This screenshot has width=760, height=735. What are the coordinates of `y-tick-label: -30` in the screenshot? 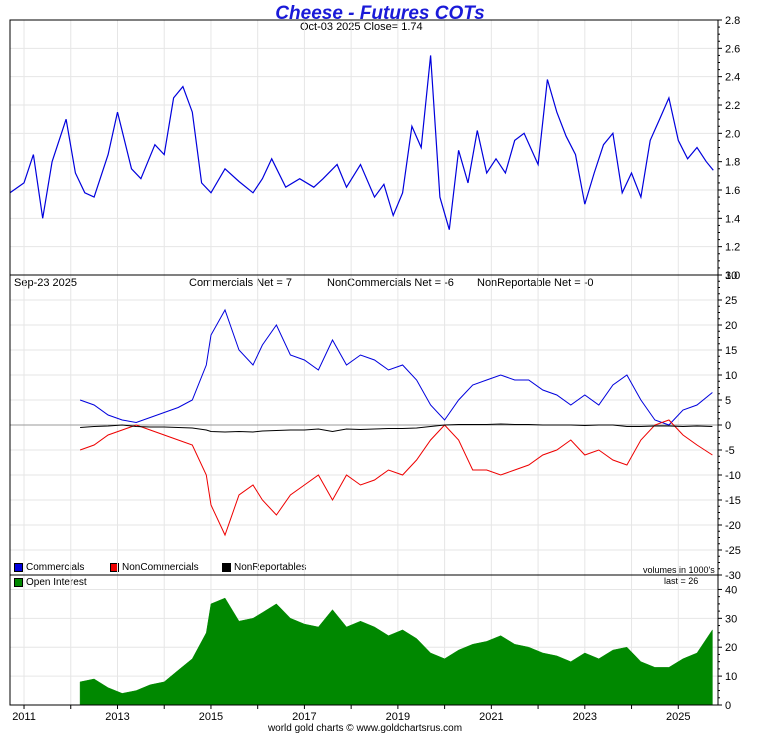 It's located at (733, 576).